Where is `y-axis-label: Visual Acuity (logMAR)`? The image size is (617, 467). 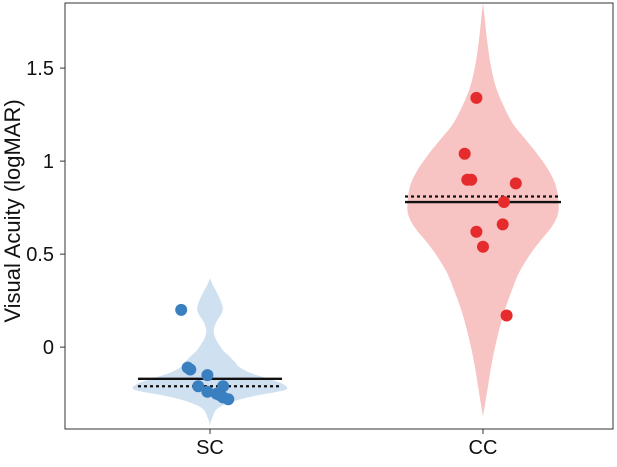 y-axis-label: Visual Acuity (logMAR) is located at coordinates (12, 210).